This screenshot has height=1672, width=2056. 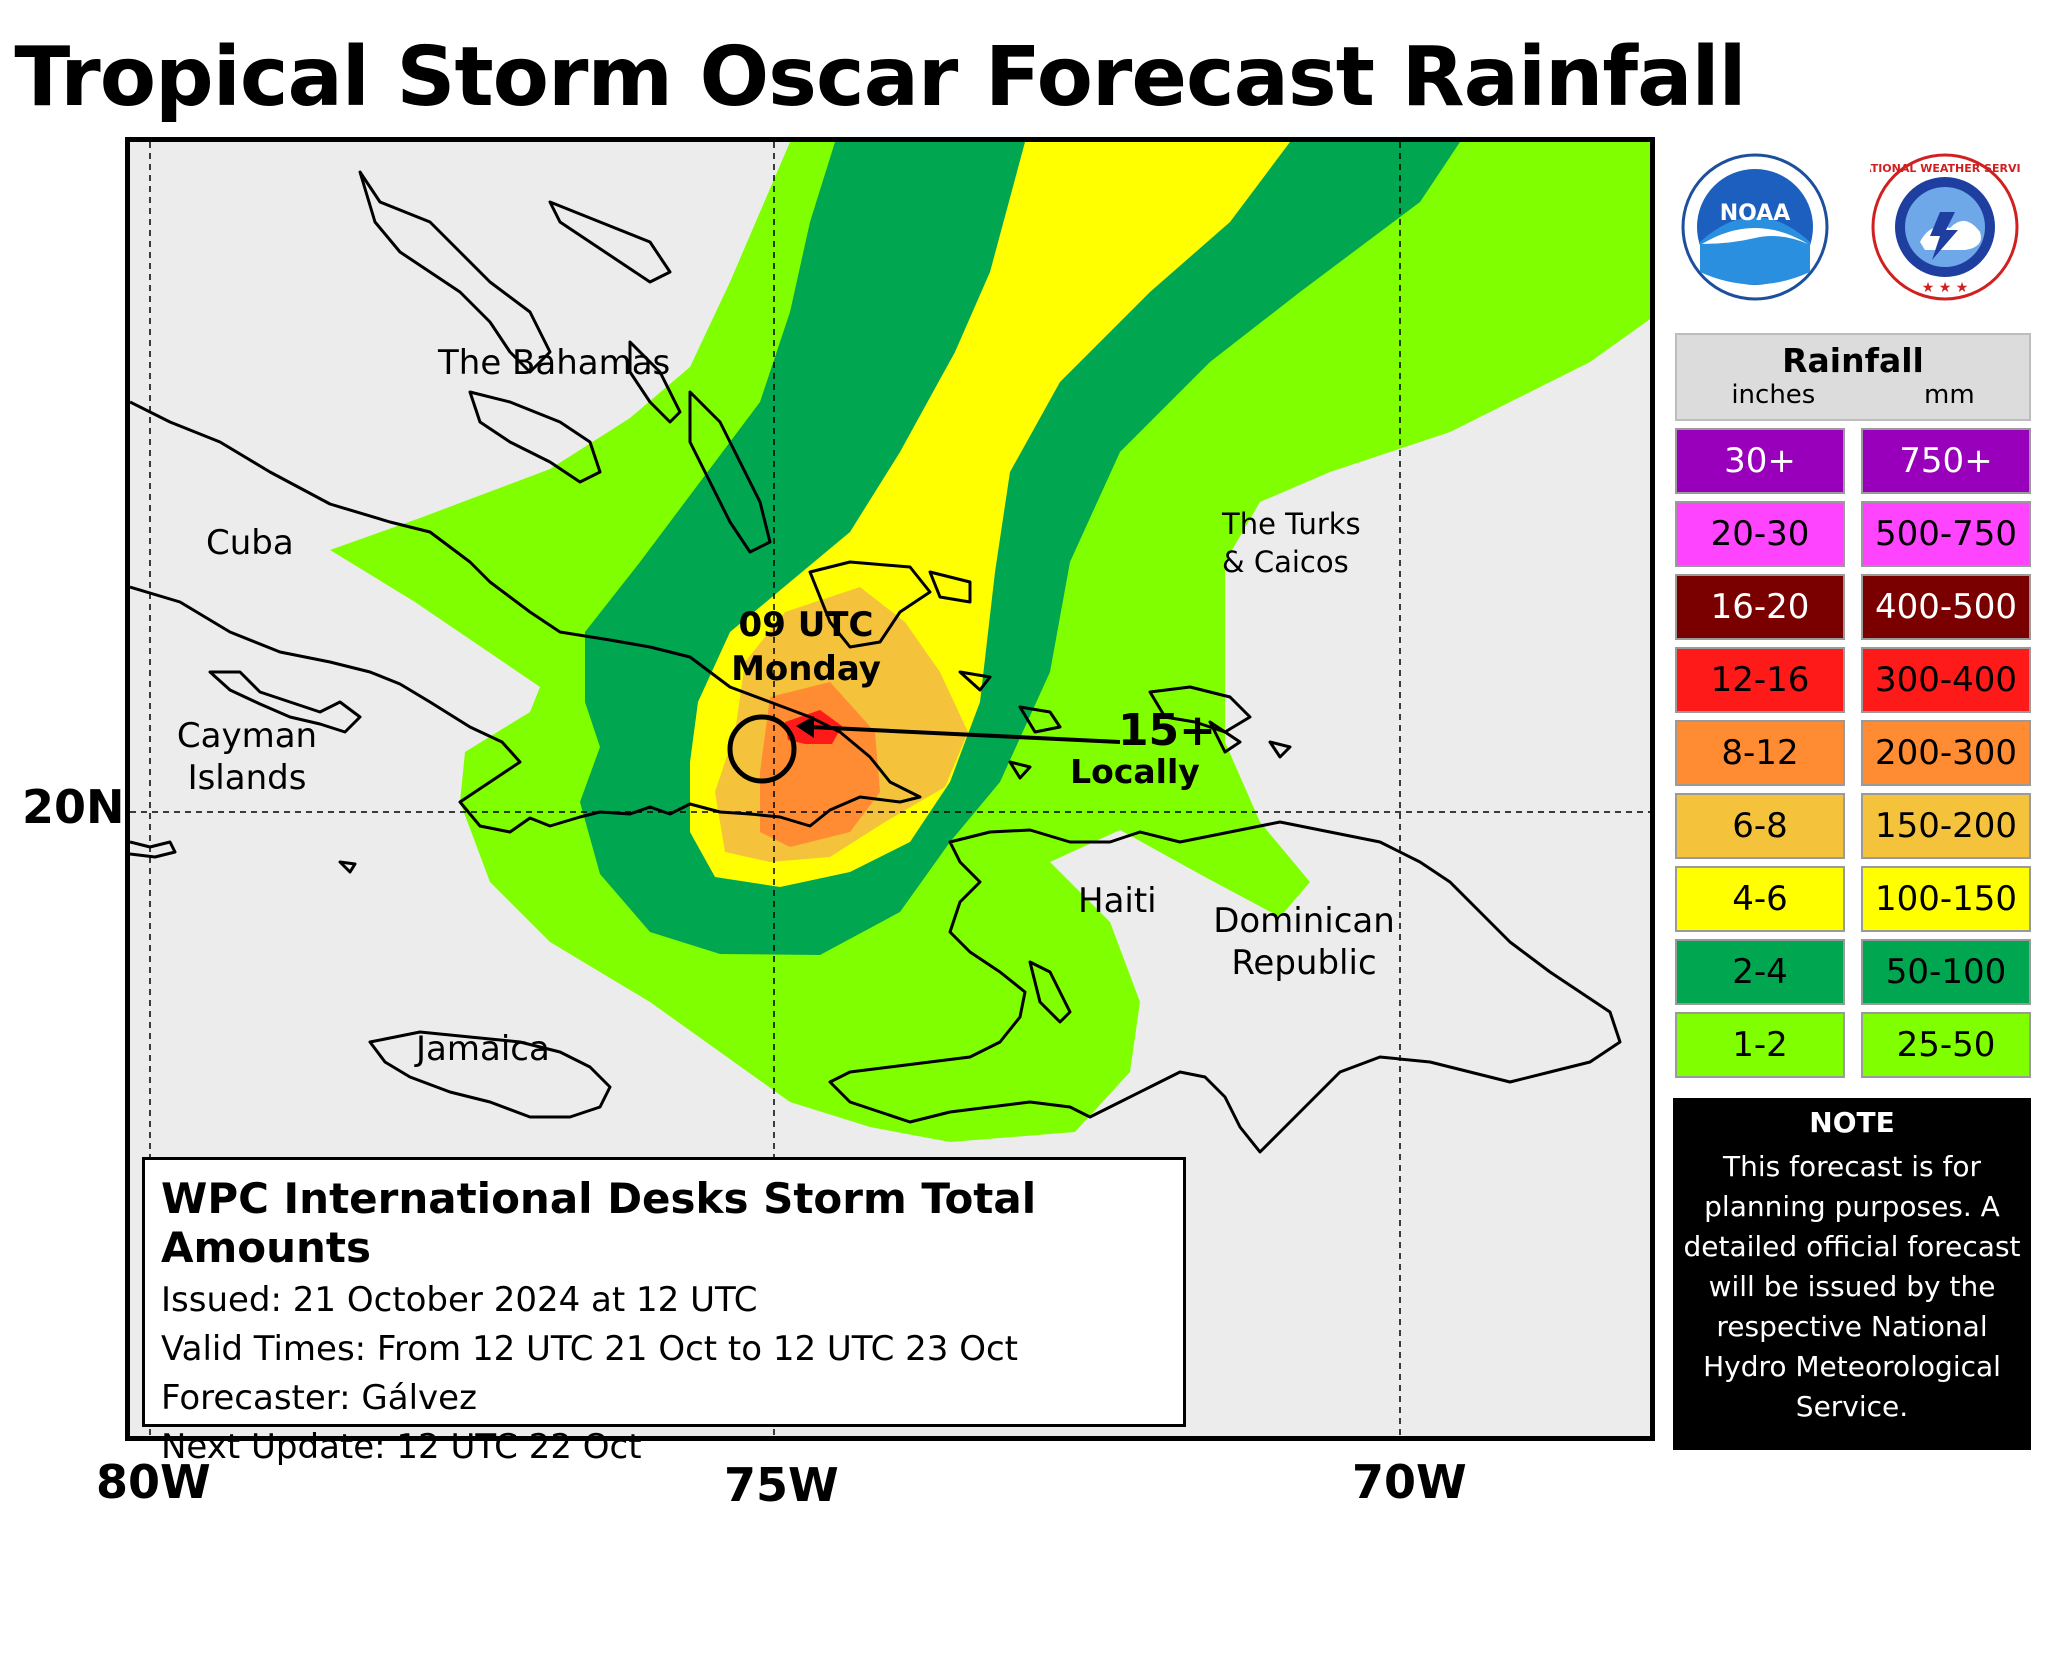 What do you see at coordinates (1755, 213) in the screenshot?
I see `svg-text: NOAA` at bounding box center [1755, 213].